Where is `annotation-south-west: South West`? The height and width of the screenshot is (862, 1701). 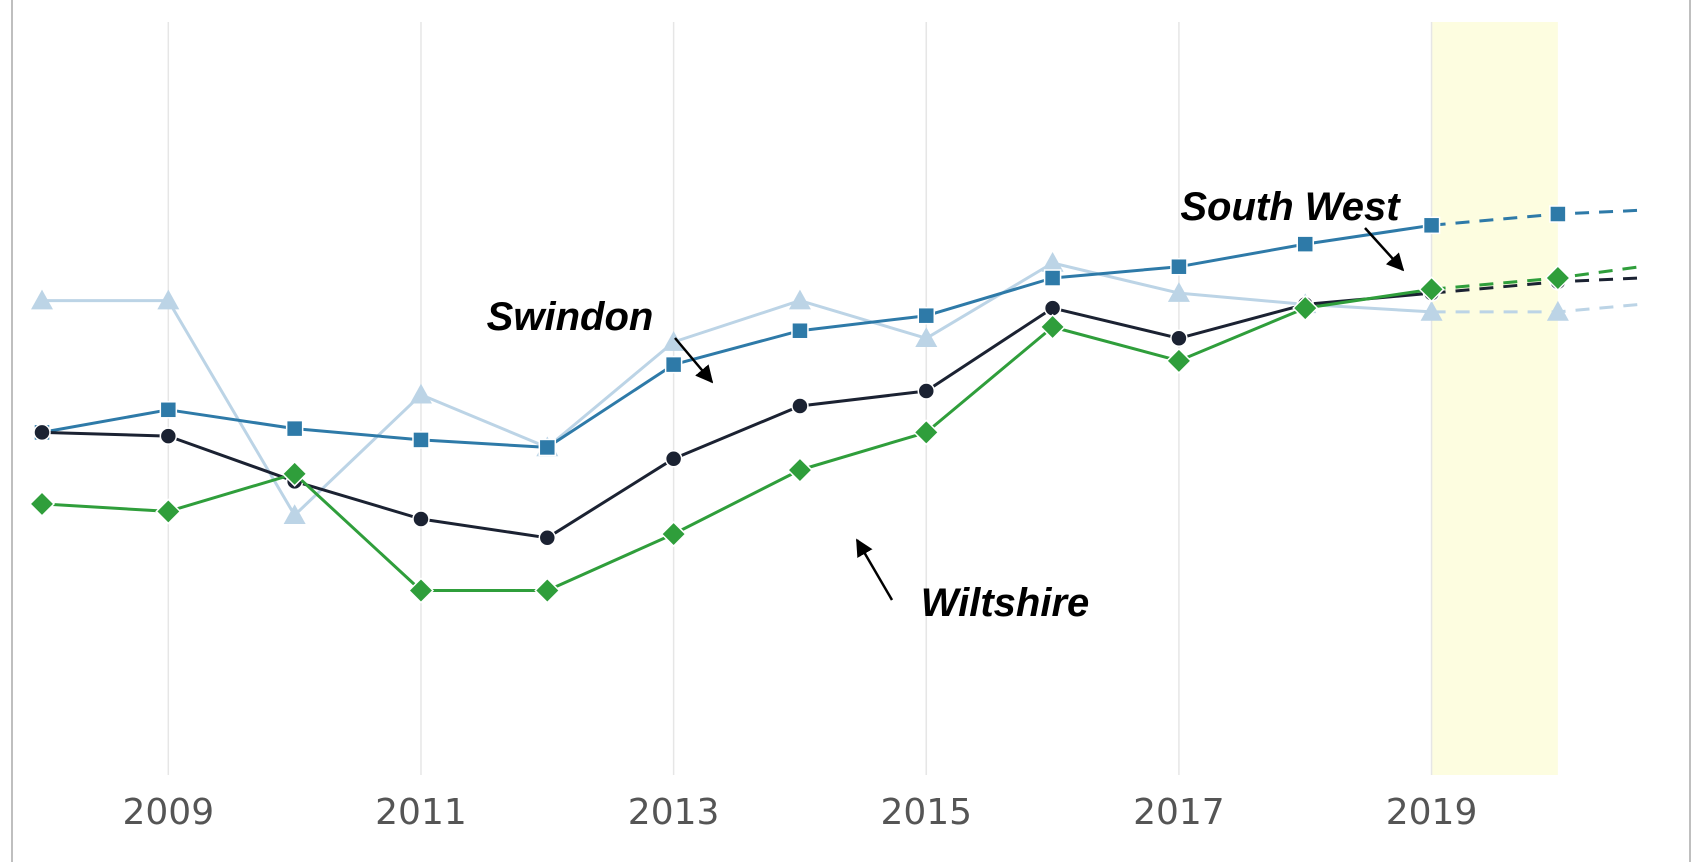
annotation-south-west: South West is located at coordinates (1290, 207).